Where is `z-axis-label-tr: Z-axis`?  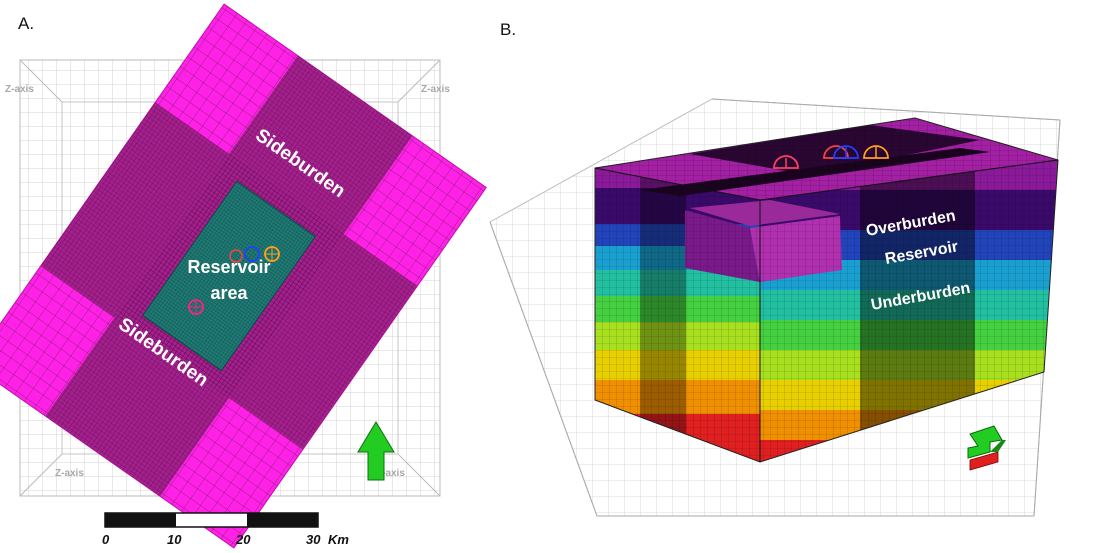
z-axis-label-tr: Z-axis is located at coordinates (435, 89).